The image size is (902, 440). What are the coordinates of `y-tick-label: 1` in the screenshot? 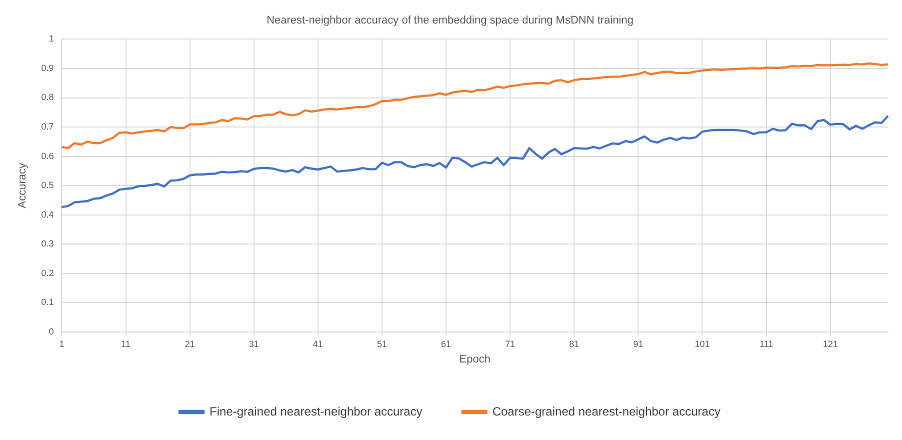 It's located at (51, 39).